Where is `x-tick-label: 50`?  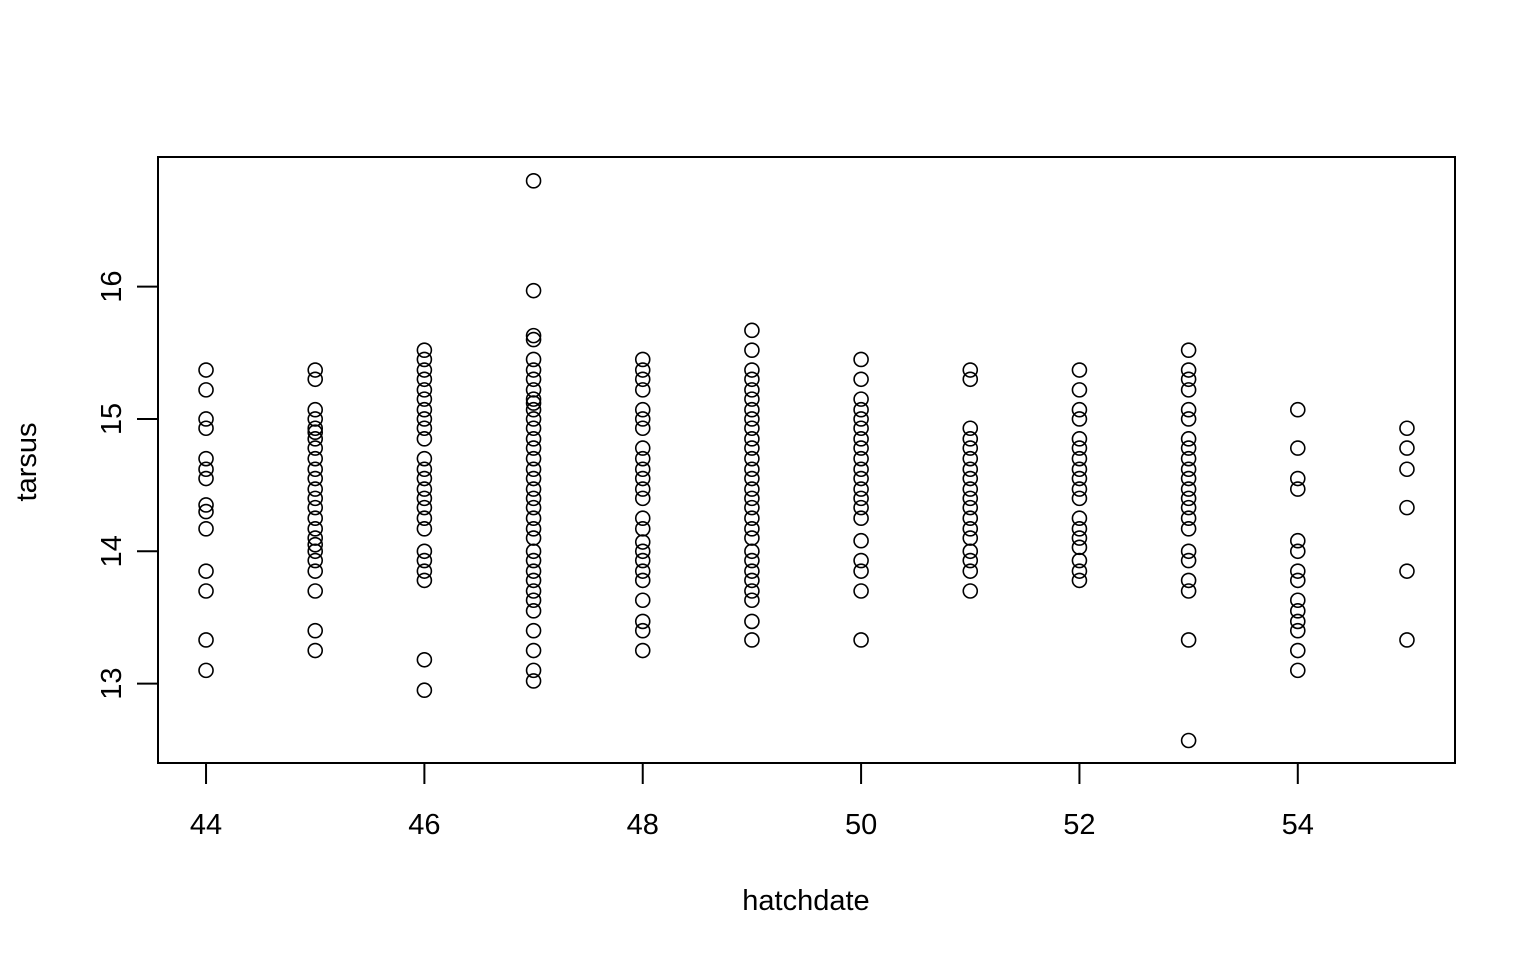
x-tick-label: 50 is located at coordinates (861, 825).